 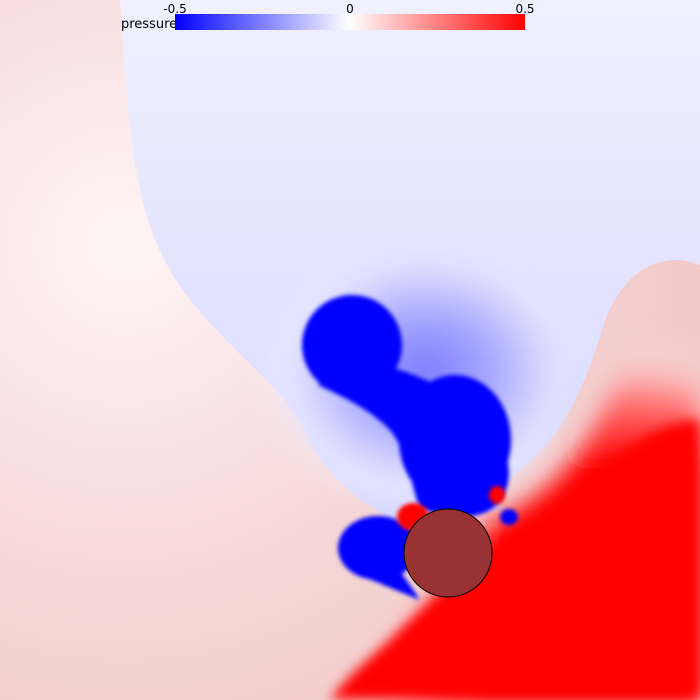 I want to click on cylinder-obstacle, so click(x=448, y=553).